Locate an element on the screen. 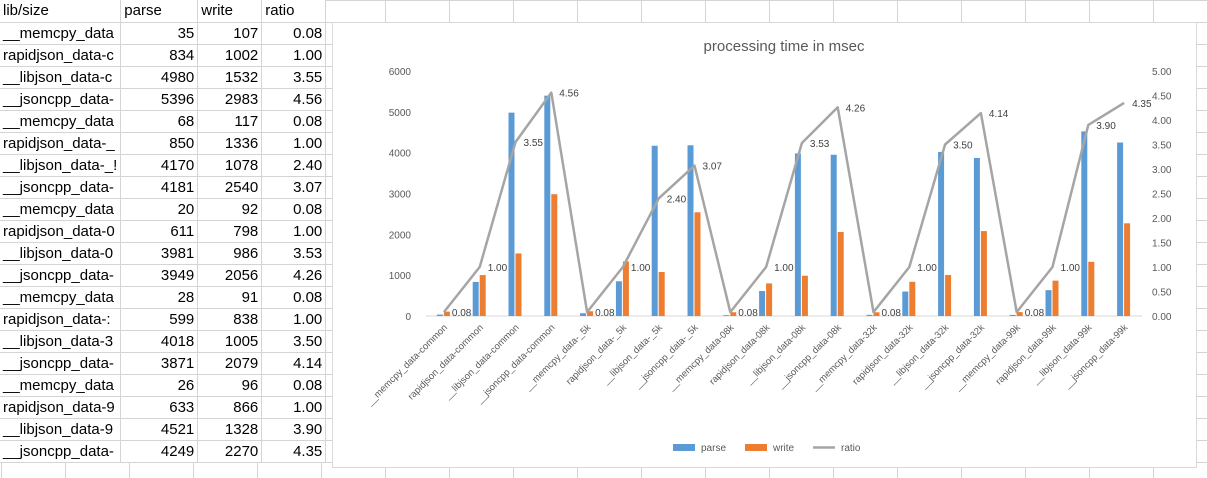 The height and width of the screenshot is (478, 1207). cell-write: 1336 is located at coordinates (230, 143).